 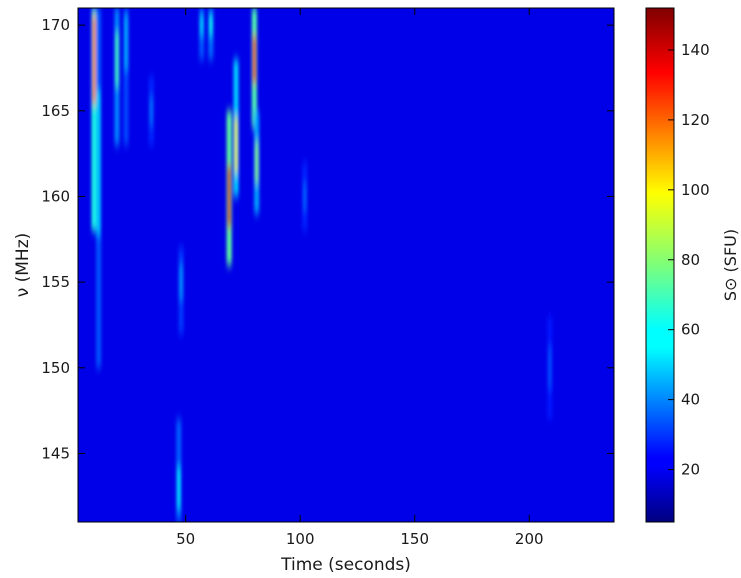 I want to click on x-tick-label: 50, so click(x=185, y=539).